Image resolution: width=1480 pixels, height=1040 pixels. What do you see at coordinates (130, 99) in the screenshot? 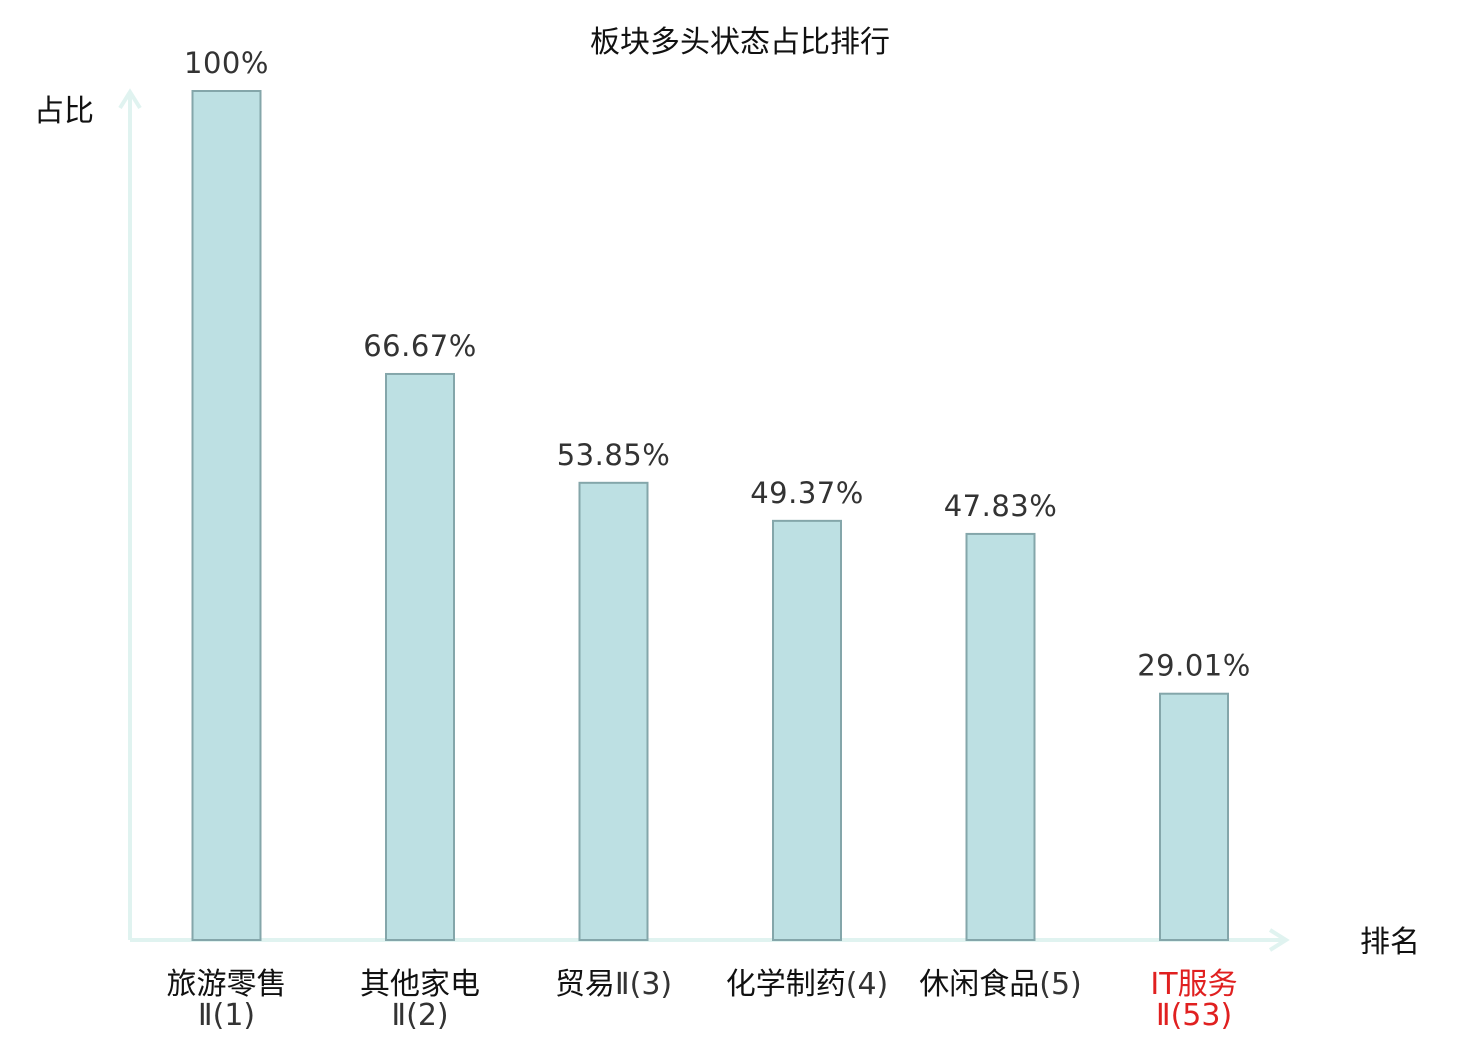
I see `y-axis-arrow-icon` at bounding box center [130, 99].